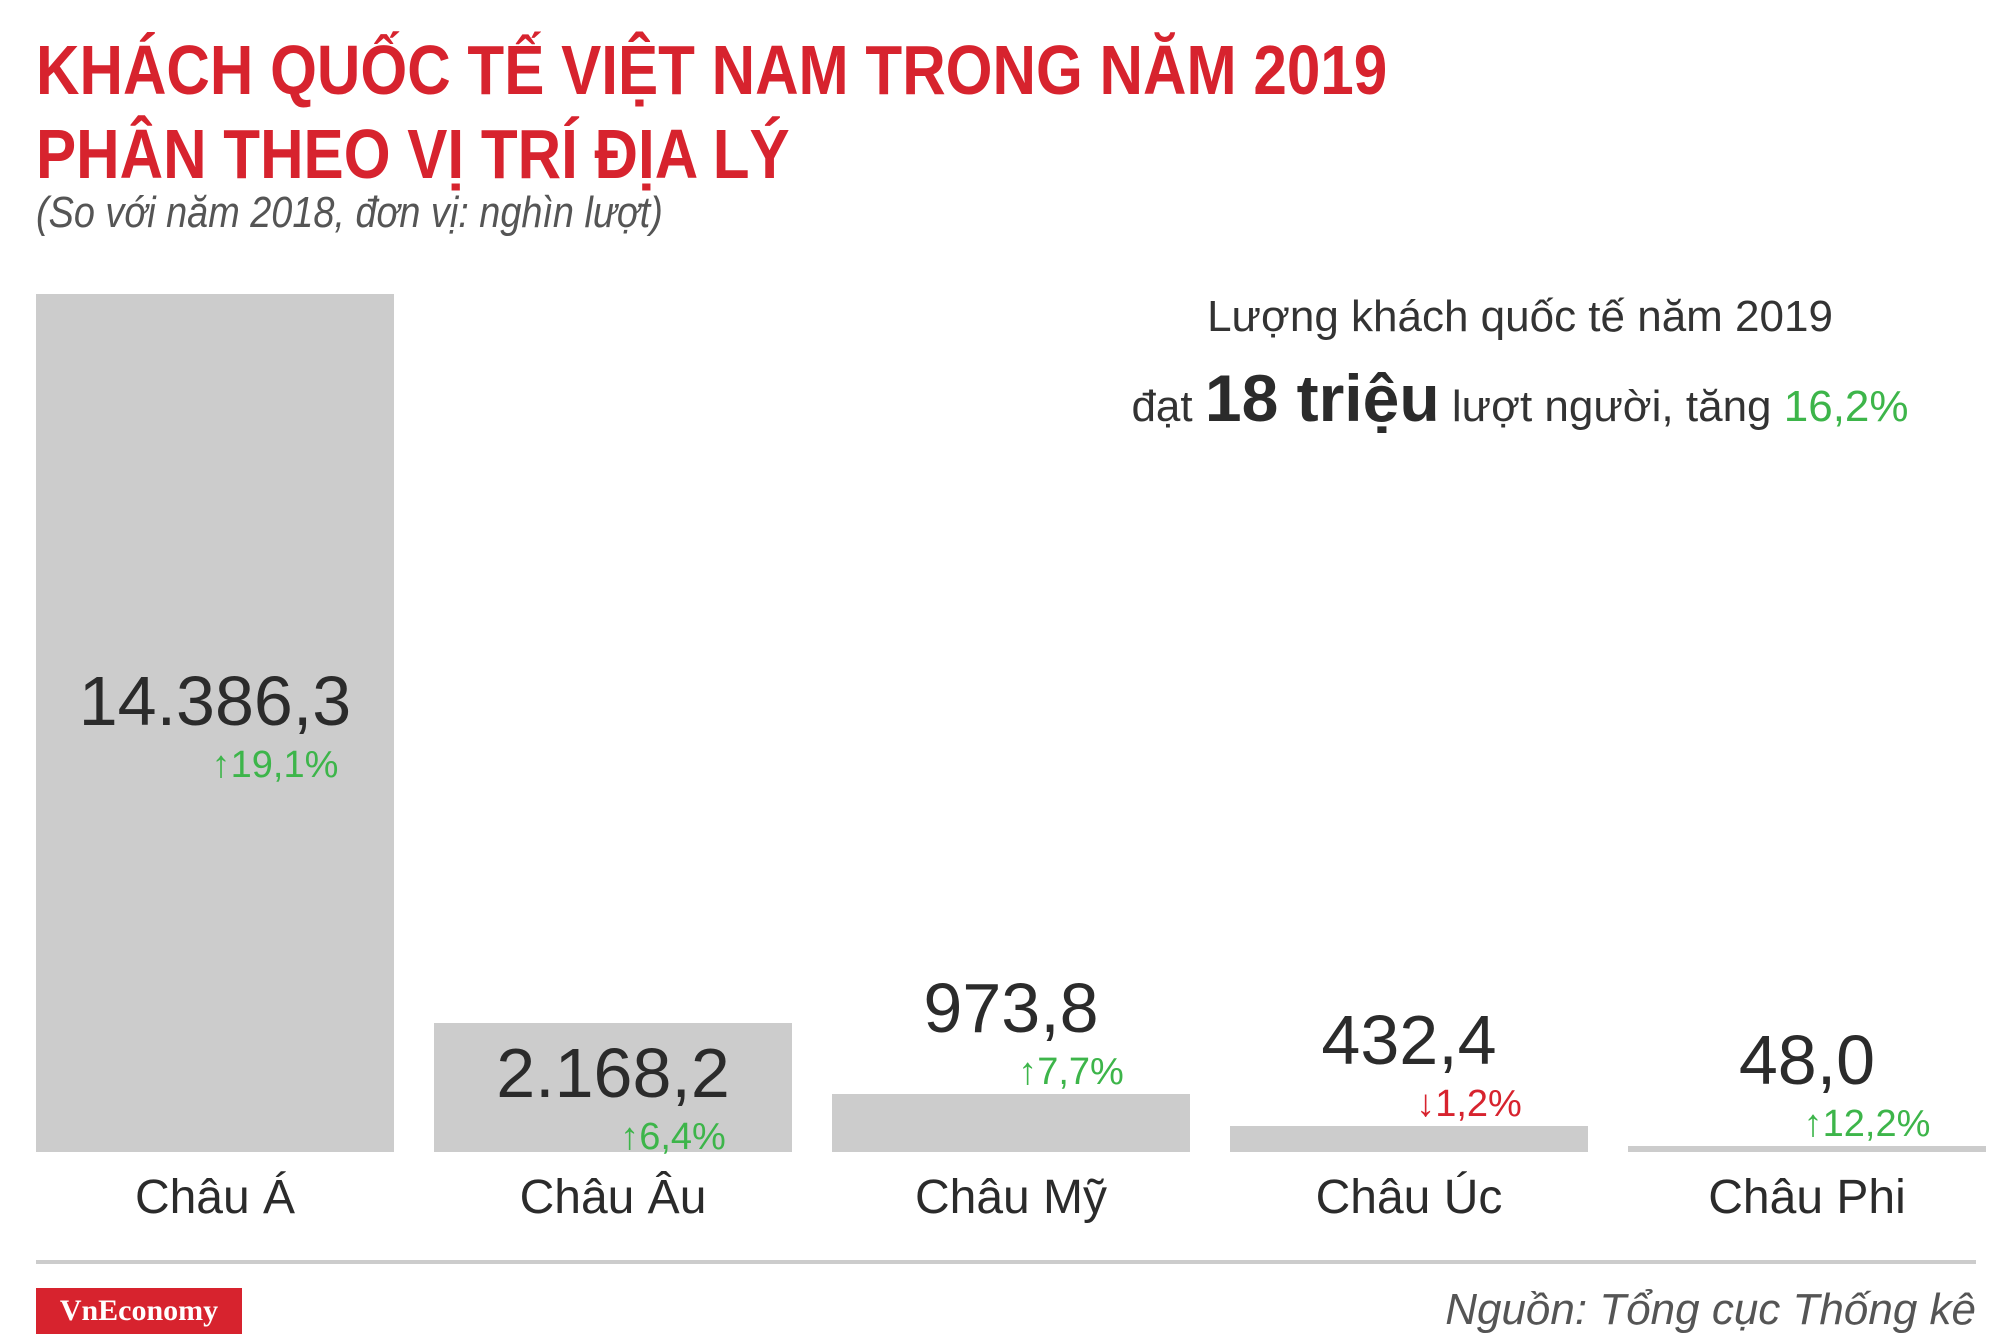 The width and height of the screenshot is (2000, 1343). What do you see at coordinates (1006, 1262) in the screenshot?
I see `footer-divider` at bounding box center [1006, 1262].